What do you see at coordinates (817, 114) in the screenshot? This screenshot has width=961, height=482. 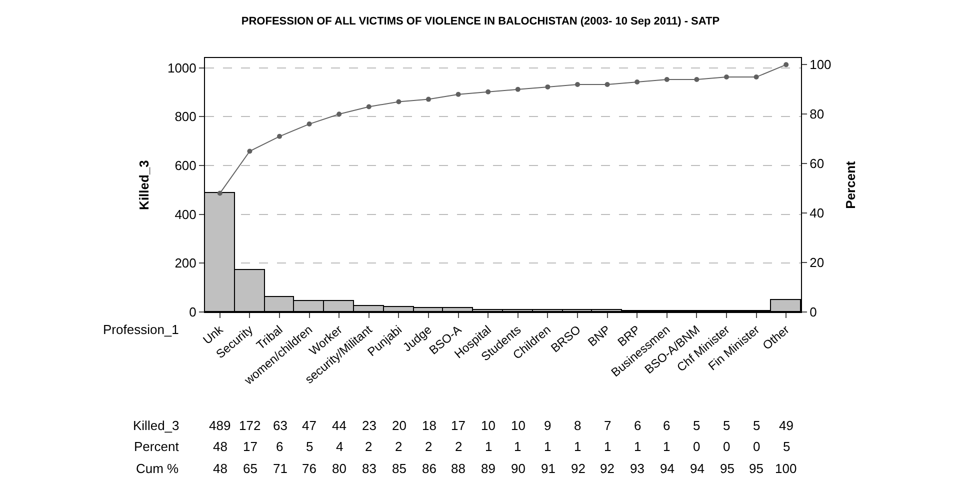 I see `y2-tick-label: 80` at bounding box center [817, 114].